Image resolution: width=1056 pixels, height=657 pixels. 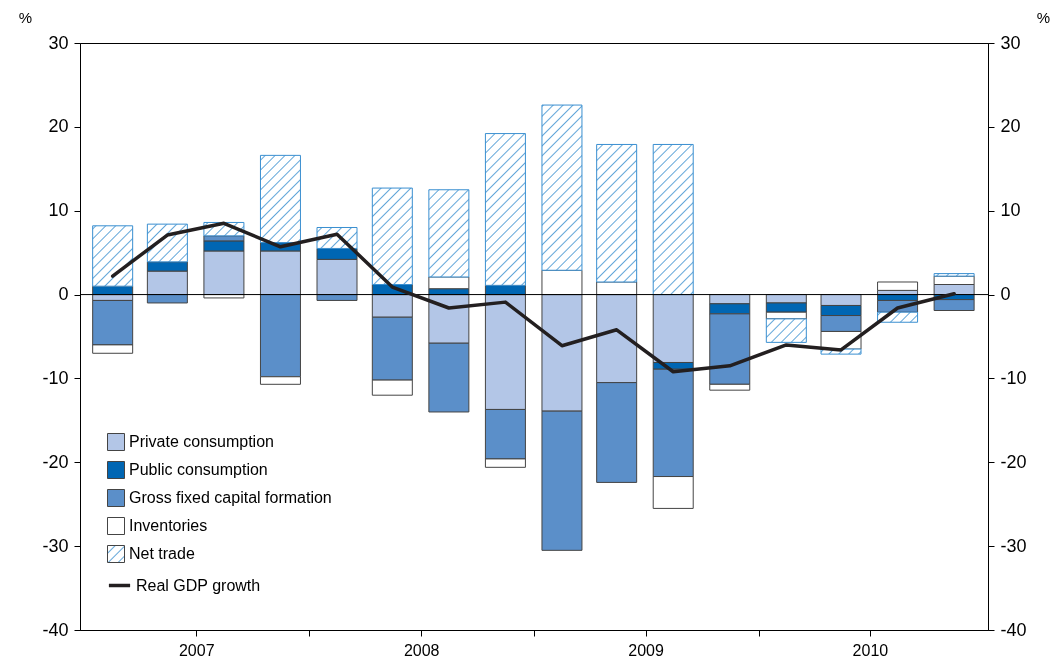 I want to click on legend-label: Real GDP growth, so click(x=198, y=585).